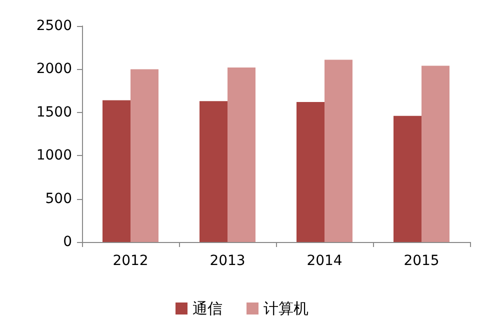 The height and width of the screenshot is (325, 484). What do you see at coordinates (54, 26) in the screenshot?
I see `y-tick-label: 2500` at bounding box center [54, 26].